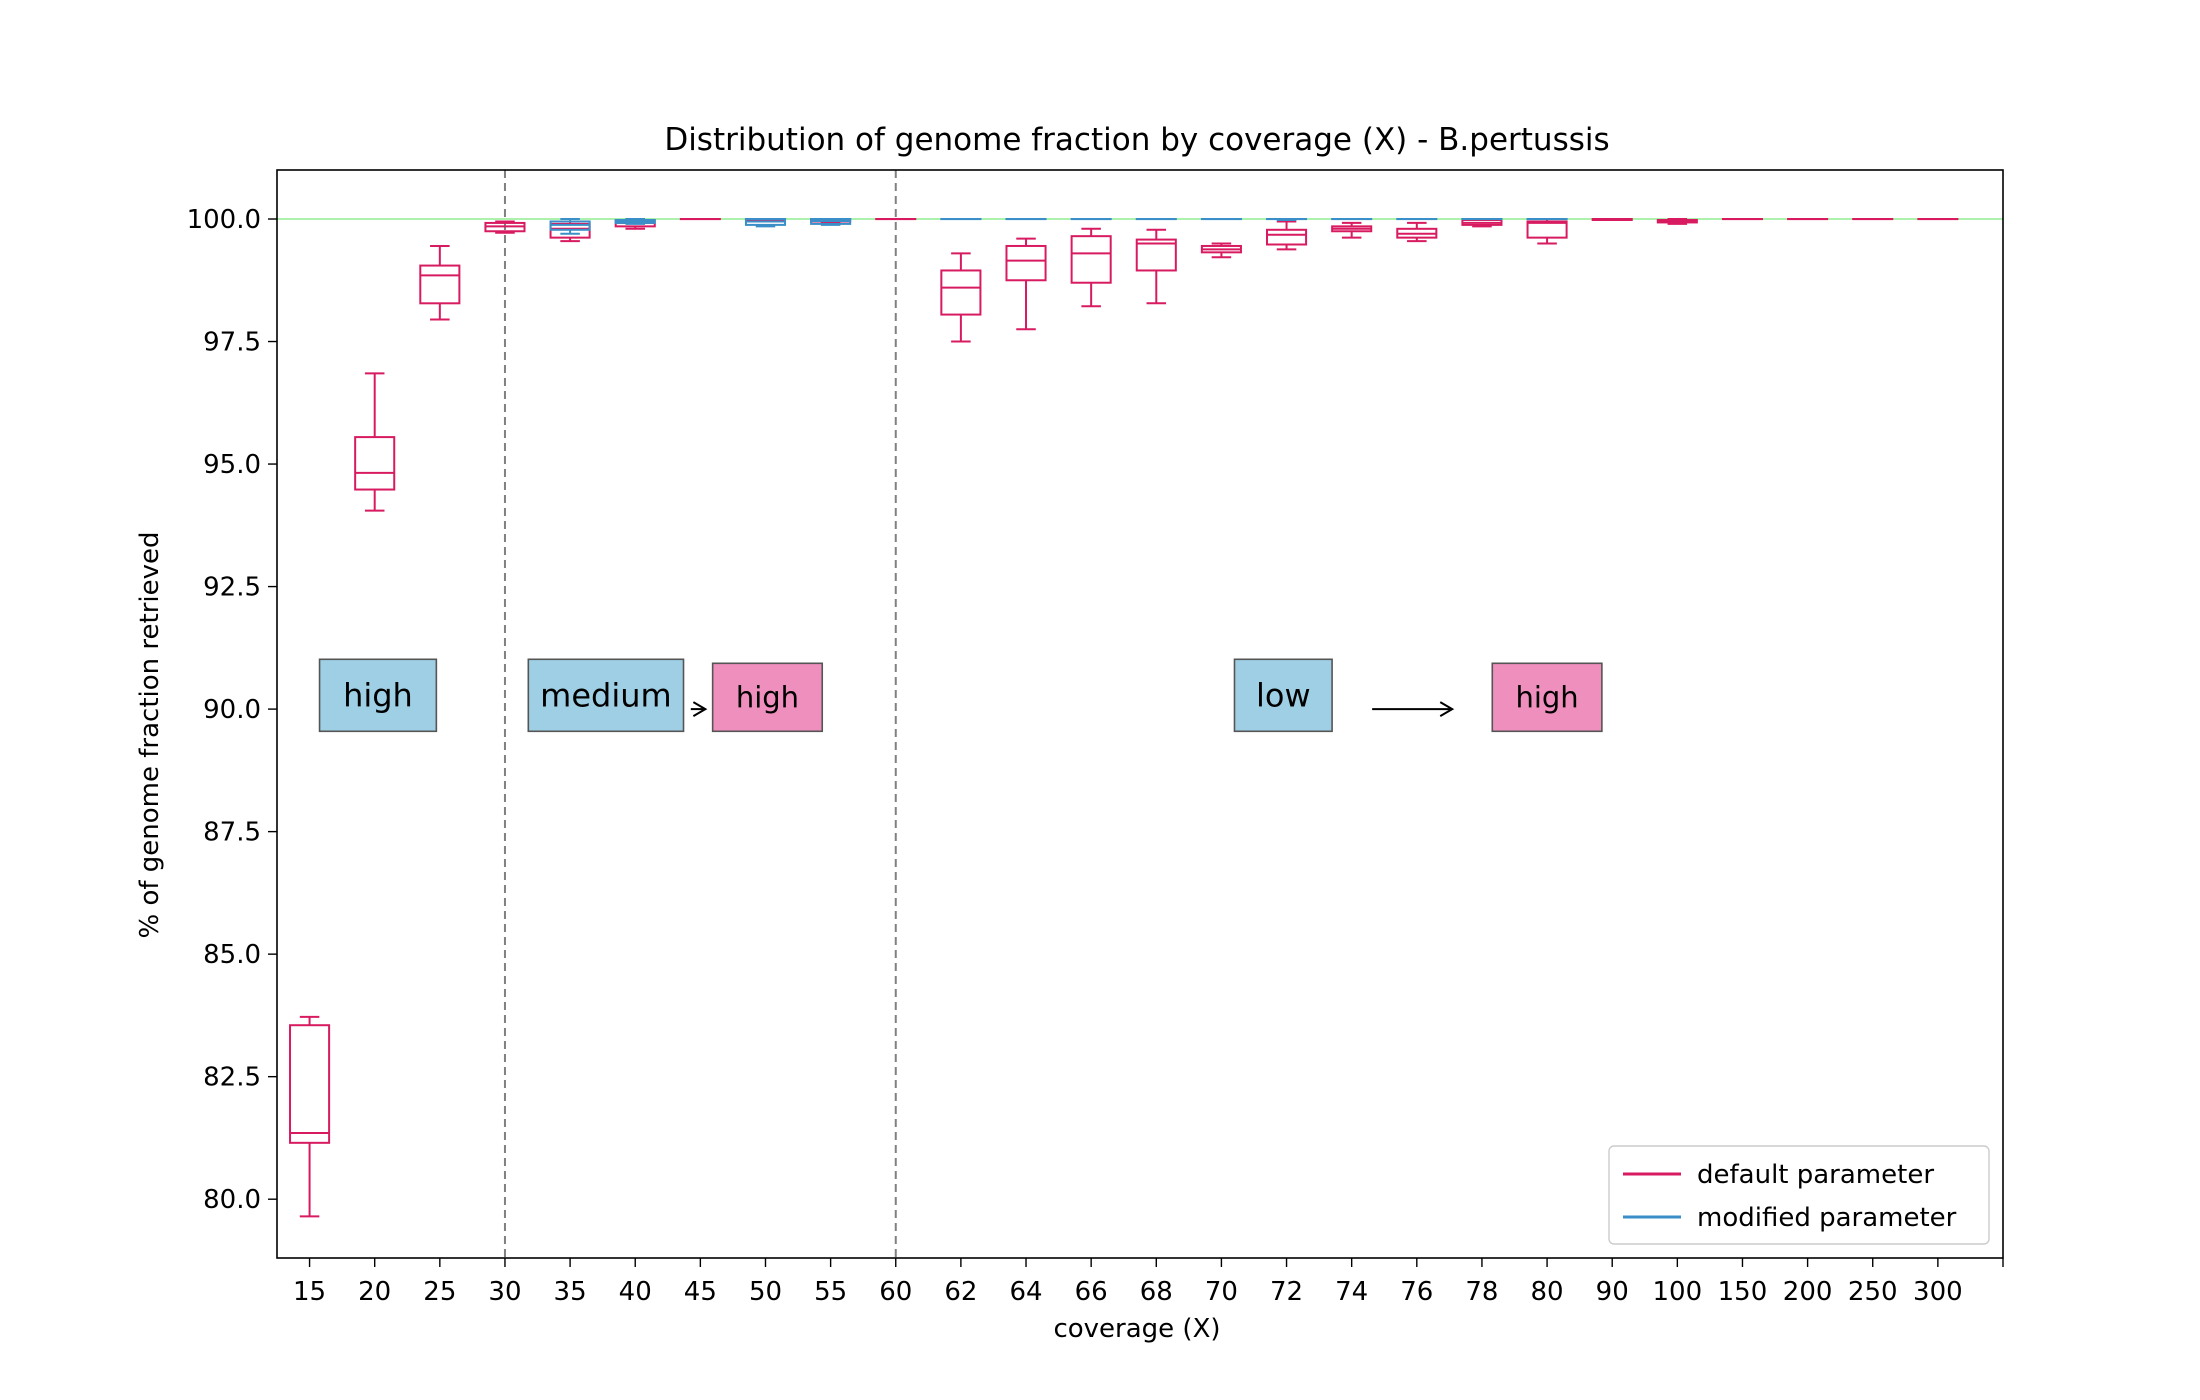 This screenshot has height=1400, width=2200. What do you see at coordinates (232, 955) in the screenshot?
I see `y-tick-label: 85.0` at bounding box center [232, 955].